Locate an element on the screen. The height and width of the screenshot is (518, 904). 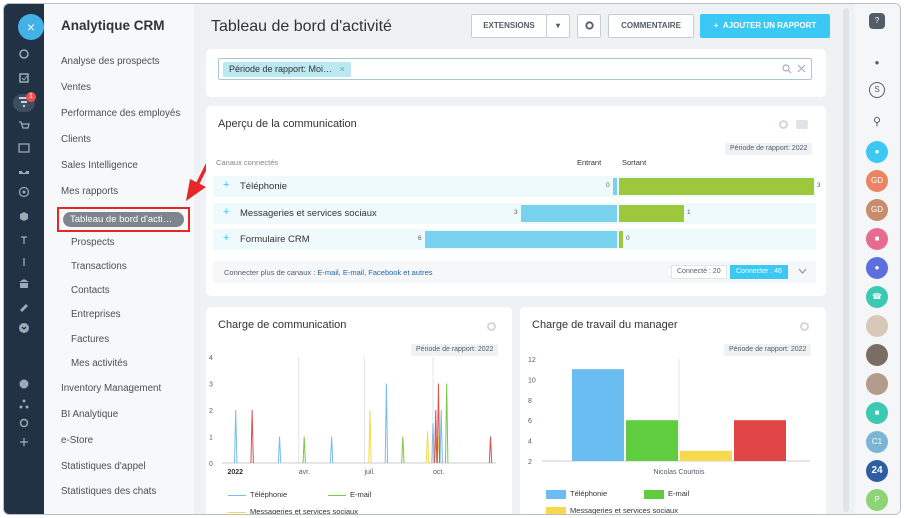
target-icon is located at coordinates (24, 193).